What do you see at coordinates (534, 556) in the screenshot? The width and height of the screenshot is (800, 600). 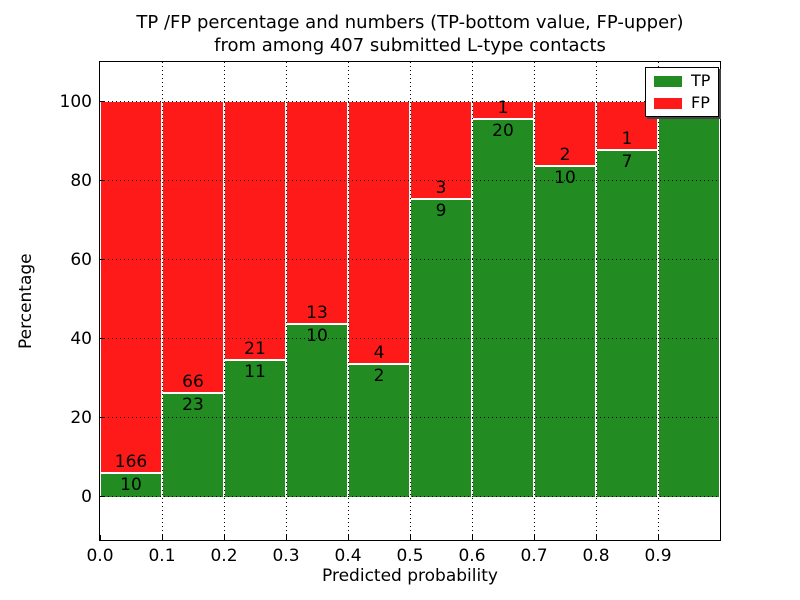 I see `x-tick-label: 0.7` at bounding box center [534, 556].